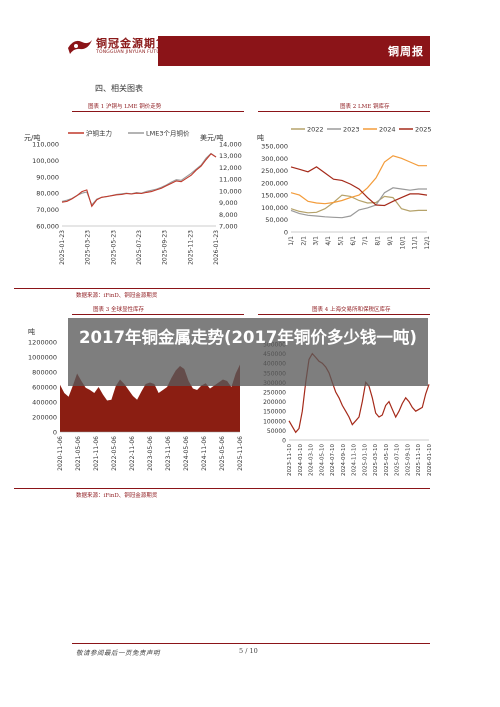 This screenshot has width=500, height=707. Describe the element at coordinates (45, 161) in the screenshot. I see `y-left-tick-label: 100,000` at that location.